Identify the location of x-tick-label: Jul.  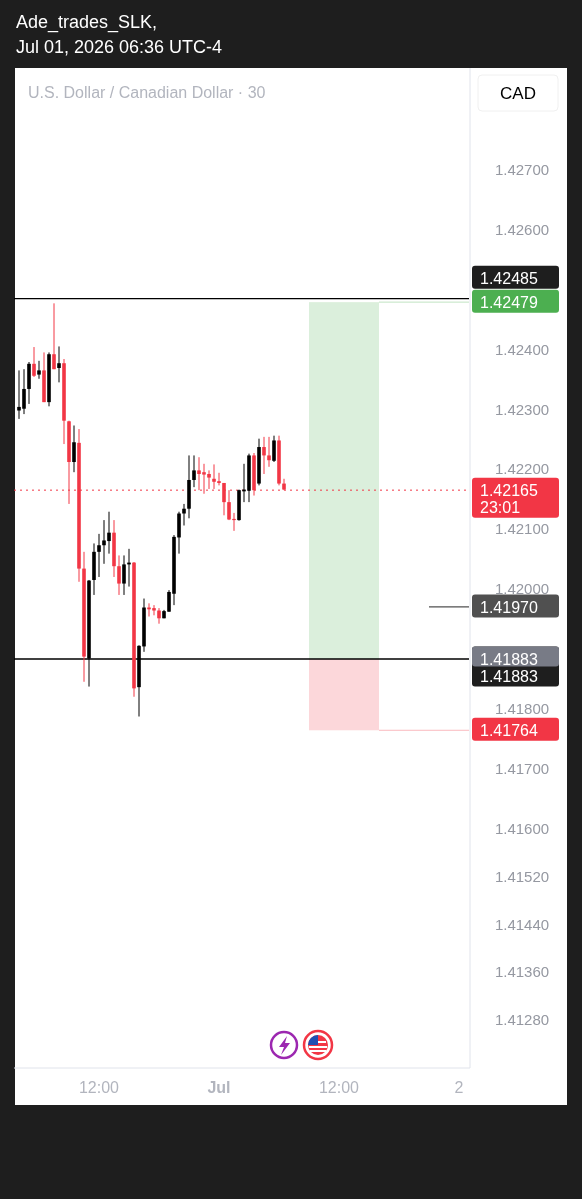
(219, 1087).